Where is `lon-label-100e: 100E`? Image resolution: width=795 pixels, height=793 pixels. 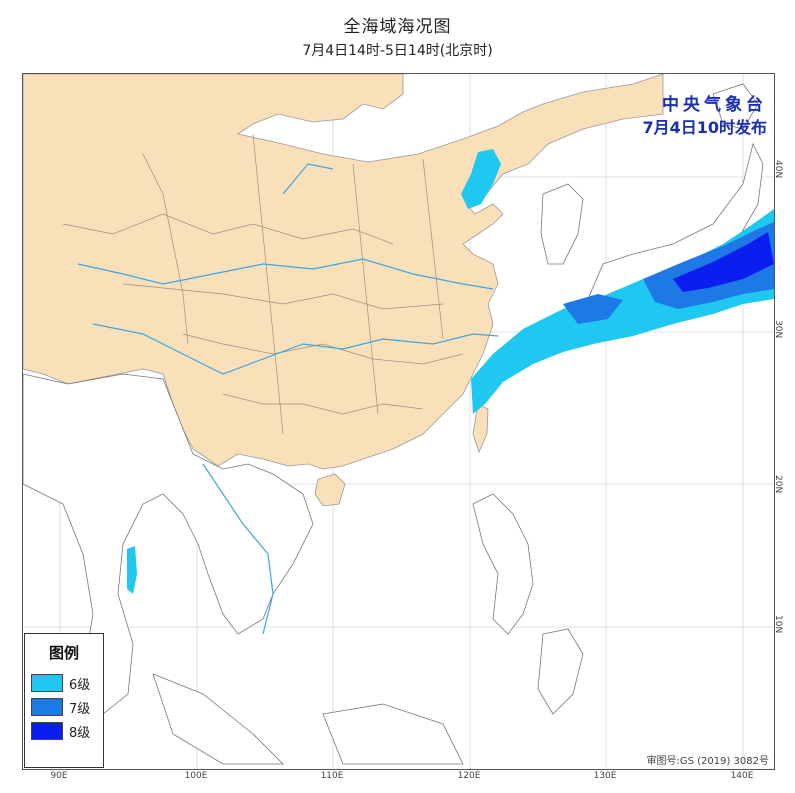
lon-label-100e: 100E is located at coordinates (196, 776).